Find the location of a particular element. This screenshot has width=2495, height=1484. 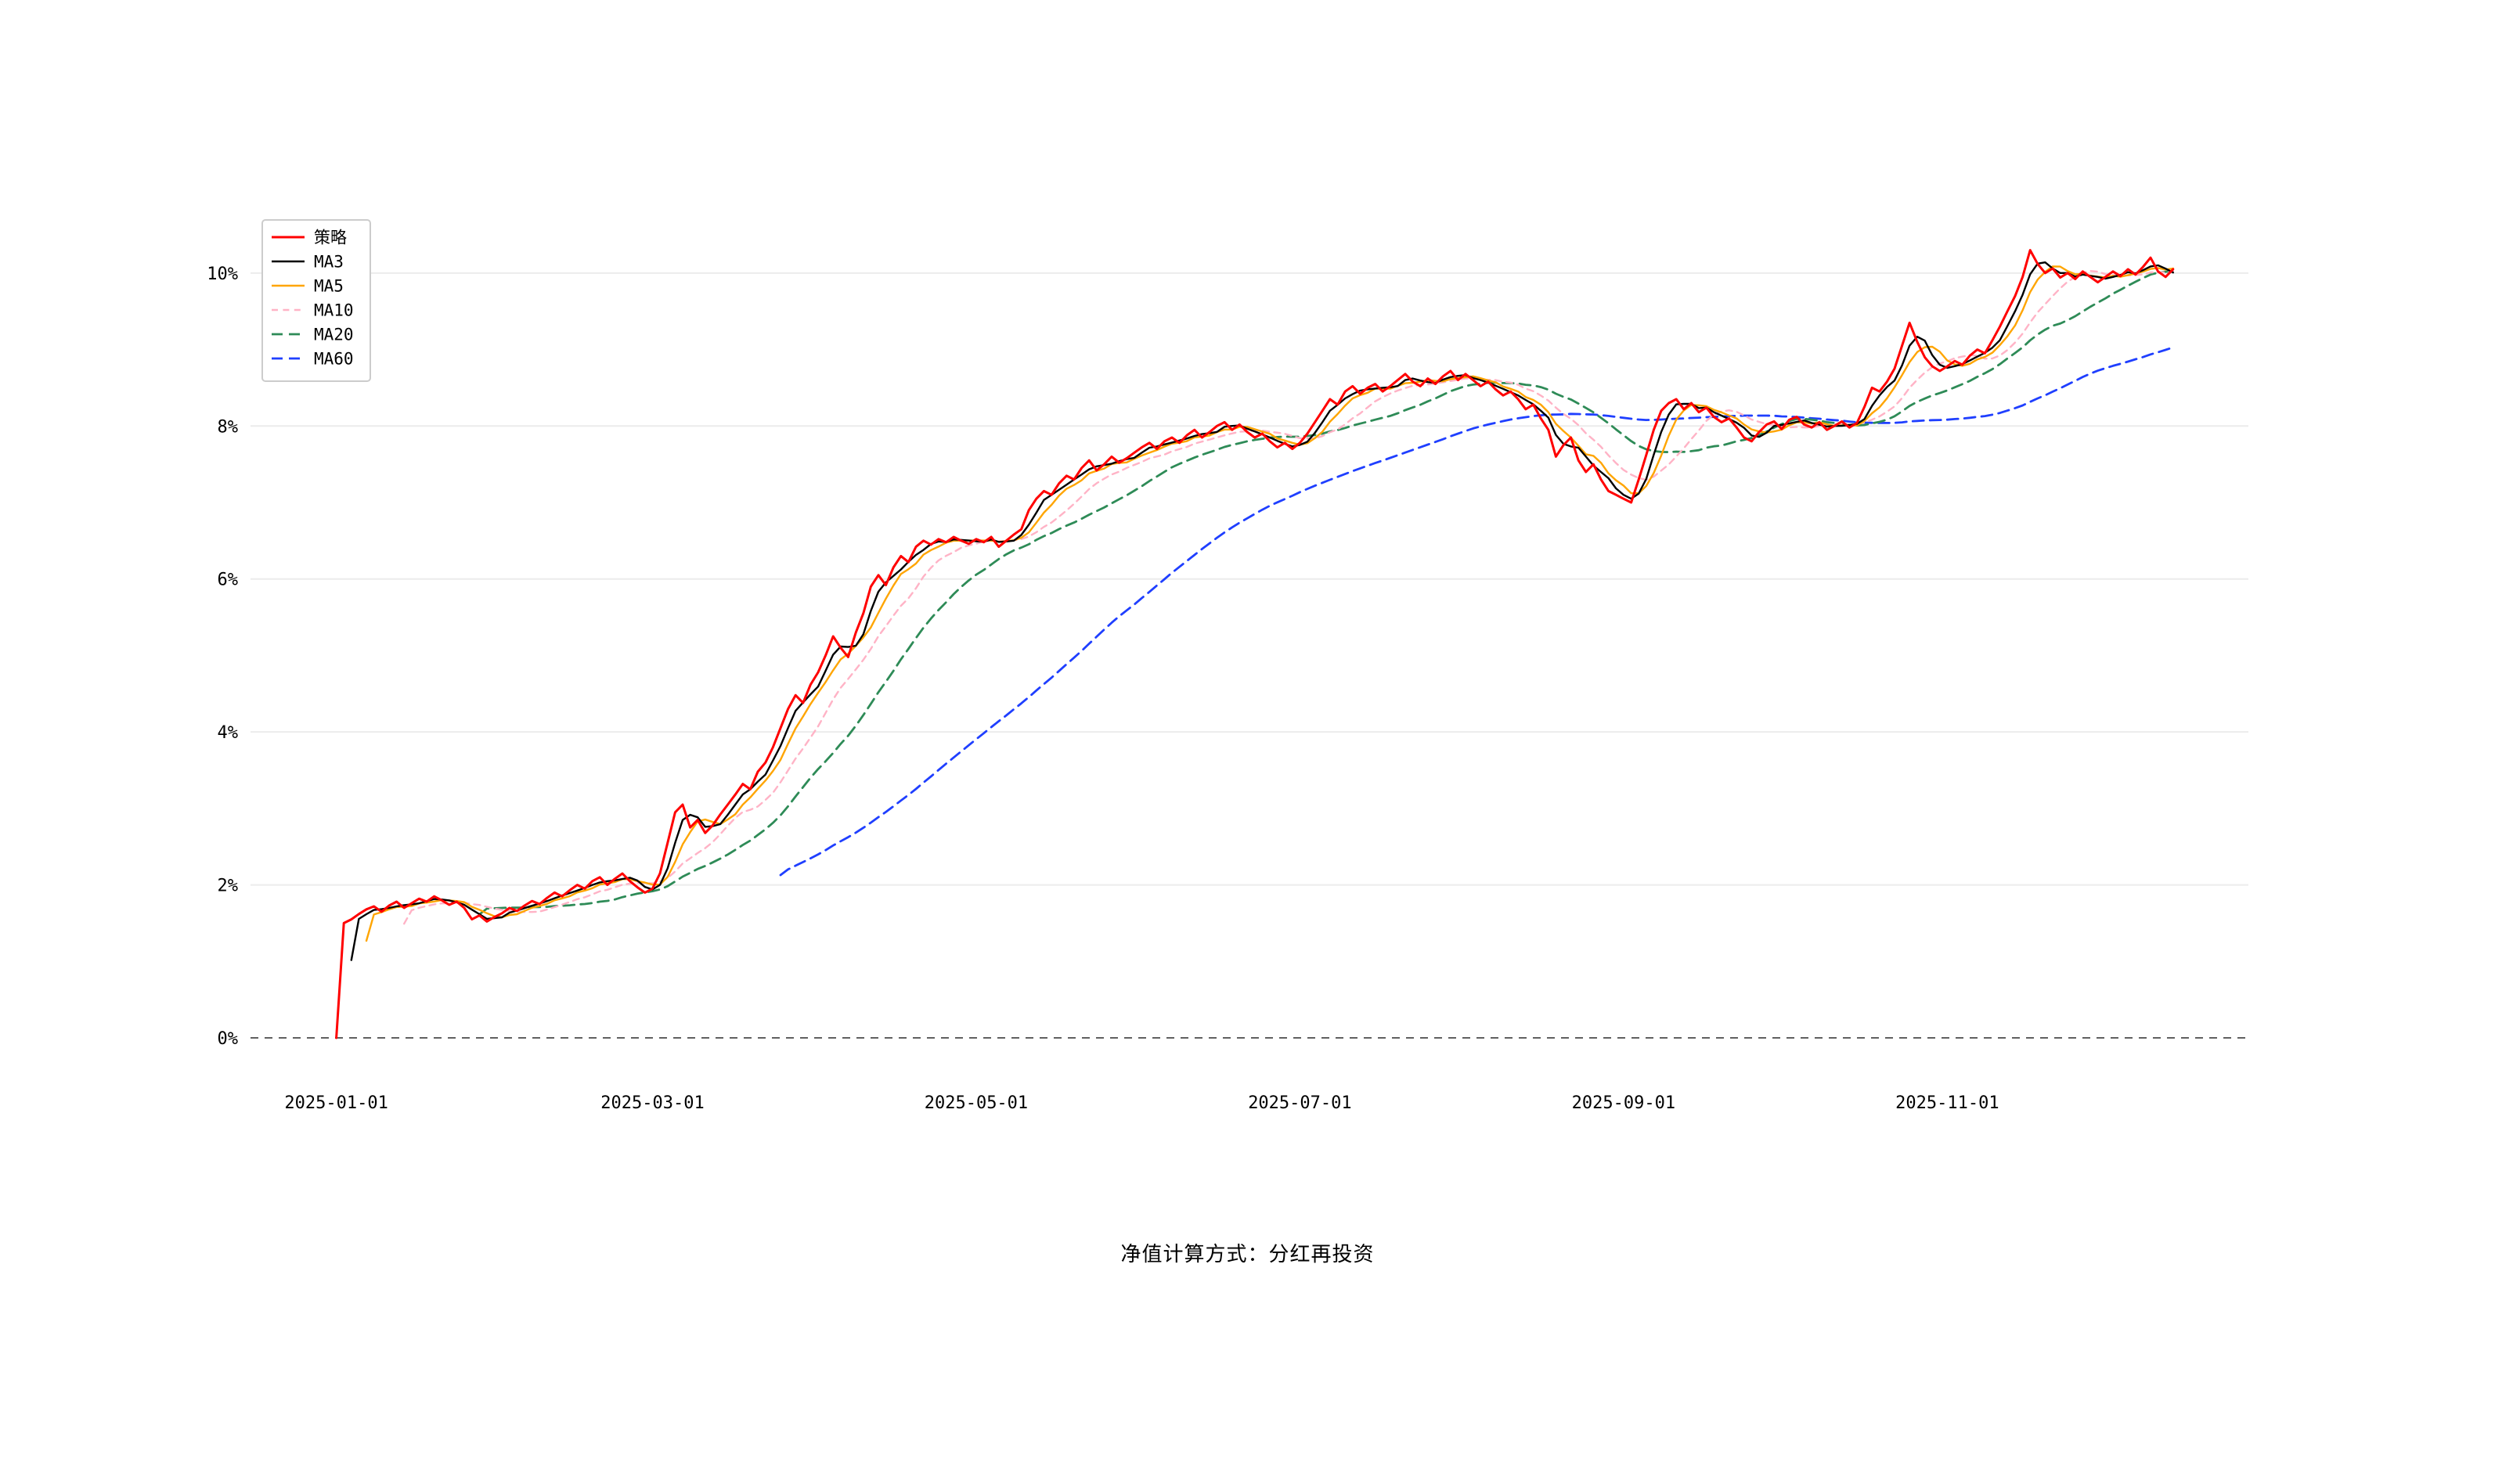

y-axis-tick-labels: 0% 2% 4% 6% 8% 10% is located at coordinates (222, 657).